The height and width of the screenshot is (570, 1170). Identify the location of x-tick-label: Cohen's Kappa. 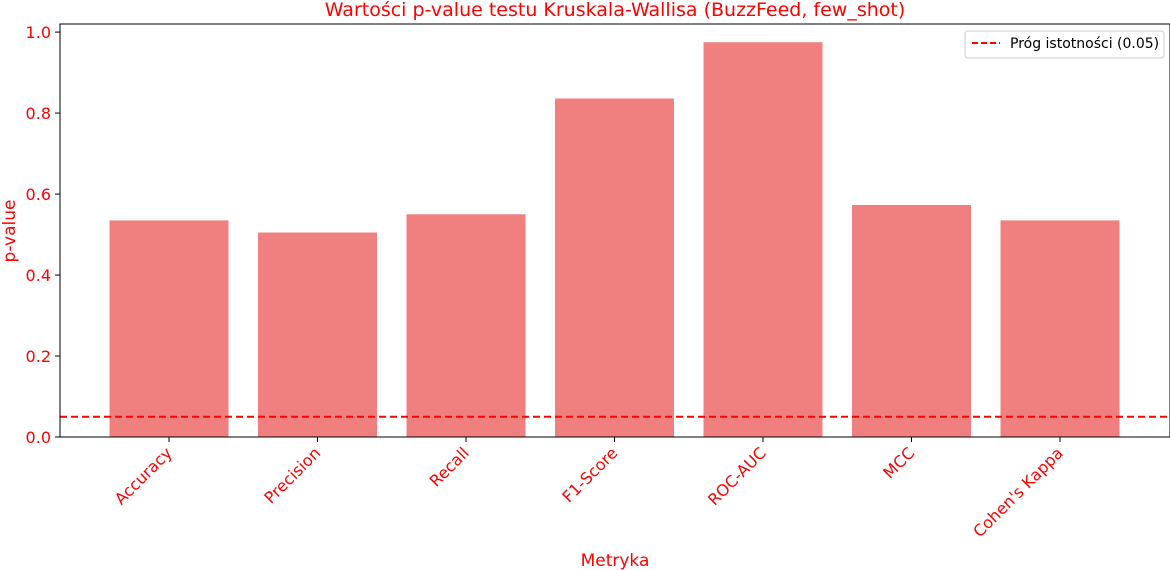
(1018, 492).